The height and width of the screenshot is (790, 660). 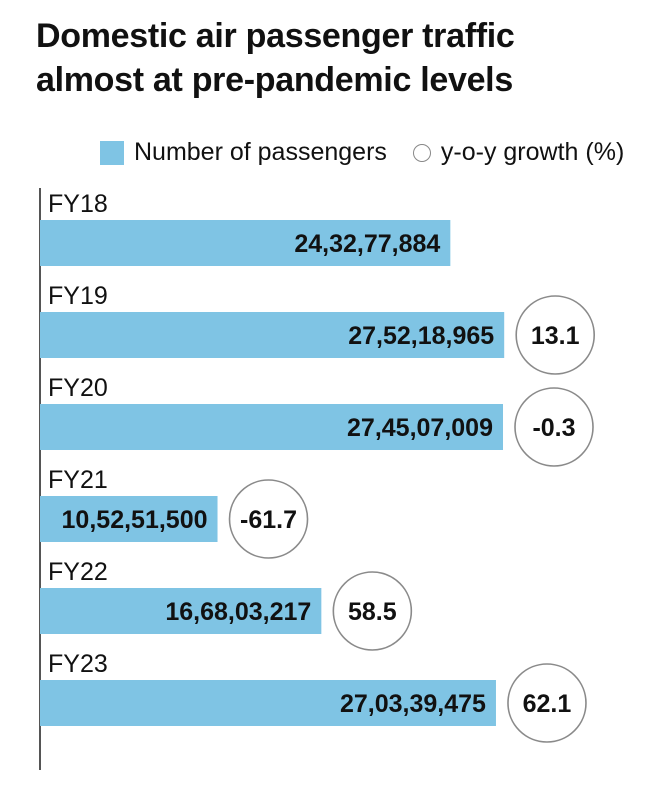 I want to click on category-label: FY21, so click(x=78, y=480).